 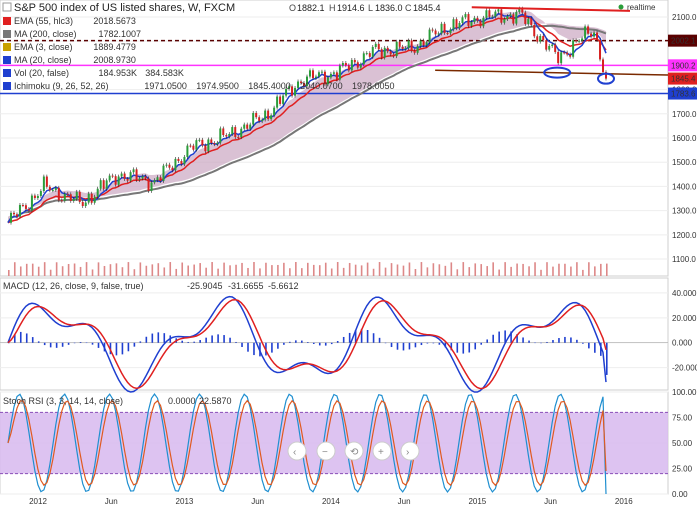 I want to click on macd-axis-tick: 0.000, so click(x=682, y=343).